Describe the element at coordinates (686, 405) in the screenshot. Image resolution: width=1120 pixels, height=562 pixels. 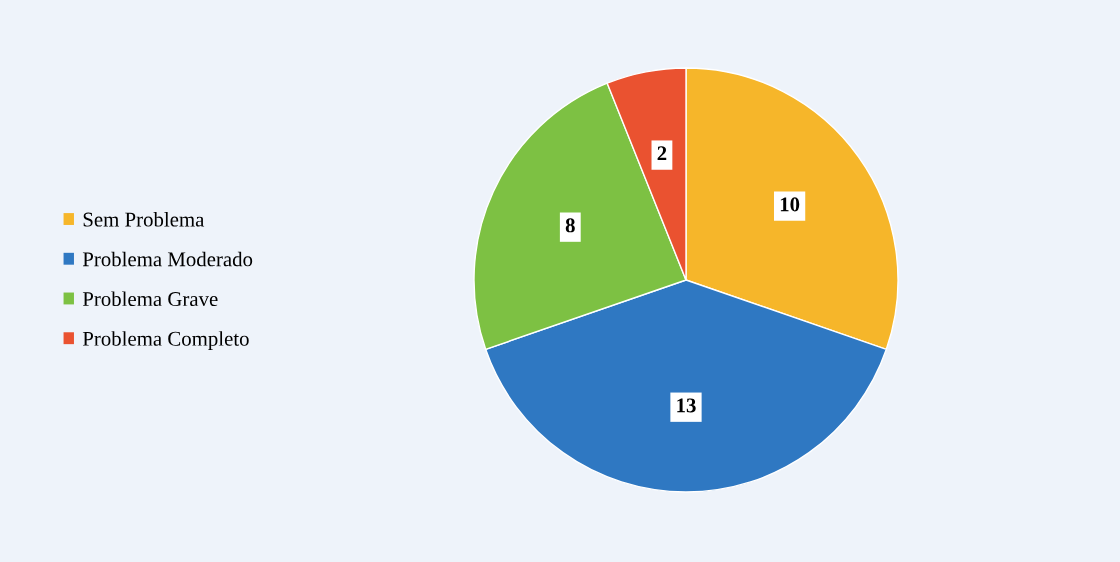
I see `data-label: 13` at that location.